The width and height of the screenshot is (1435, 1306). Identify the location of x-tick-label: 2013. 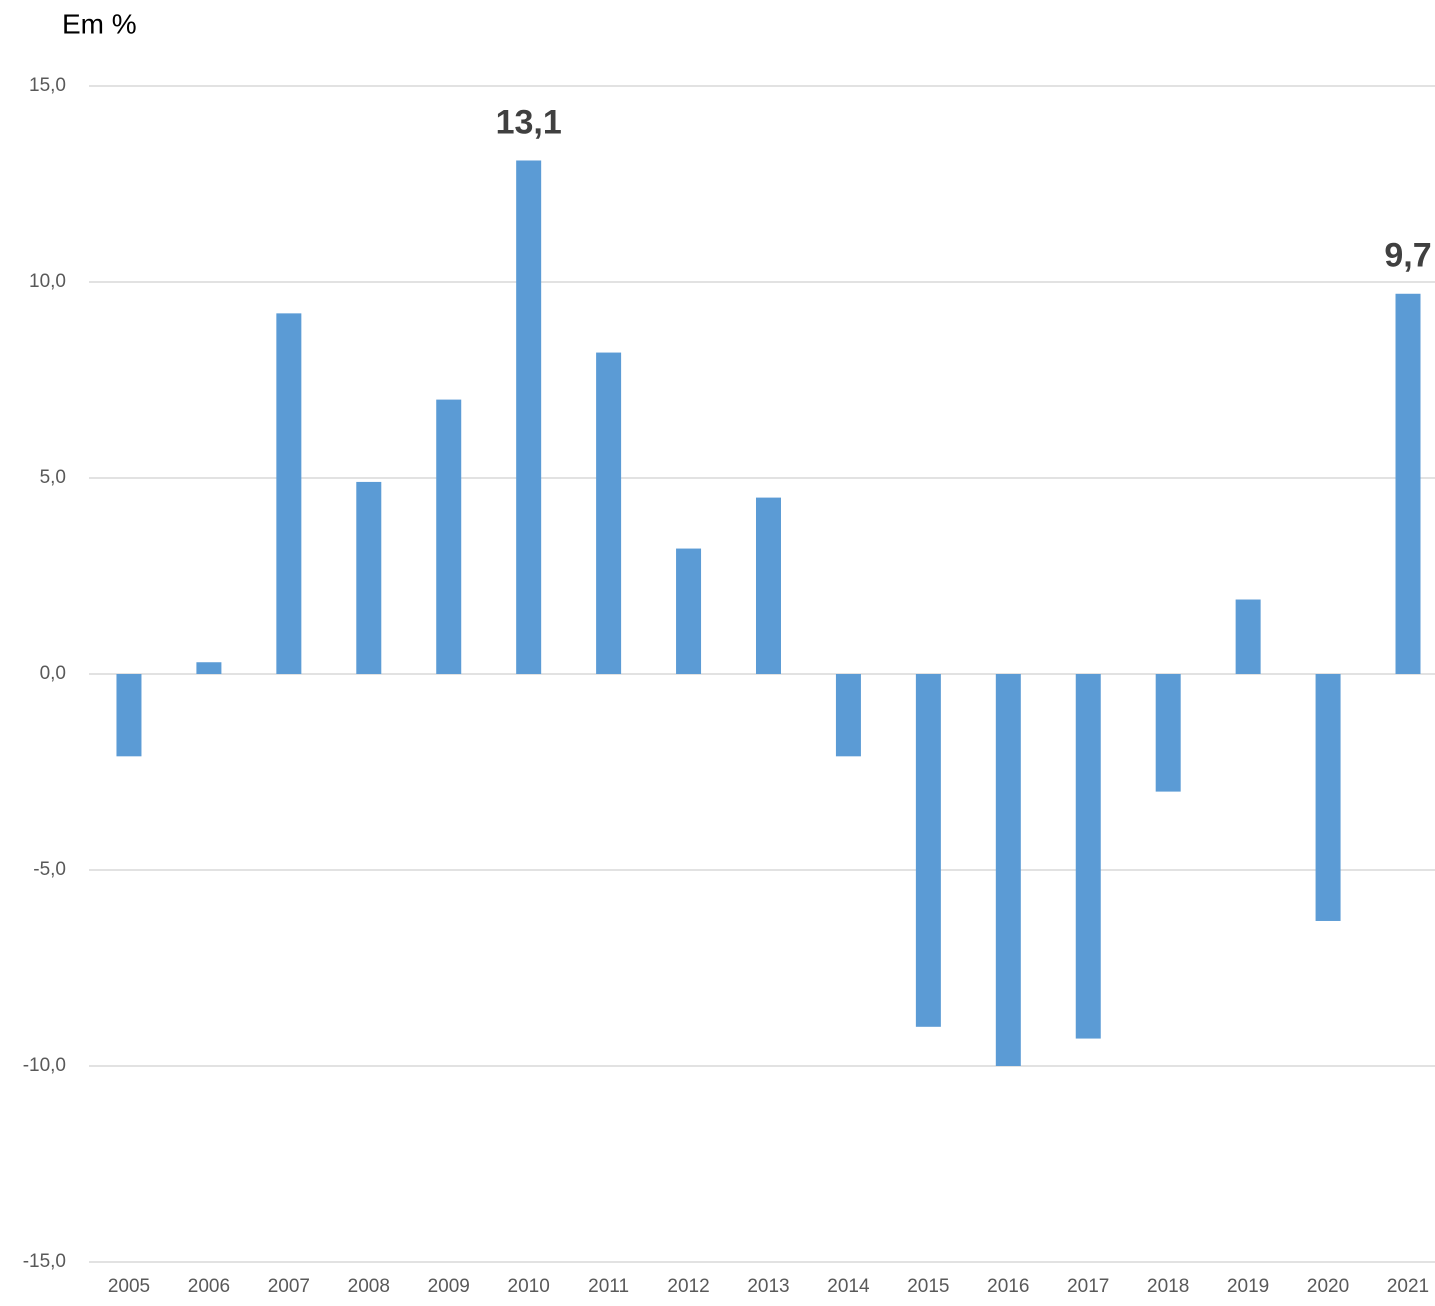
(768, 1286).